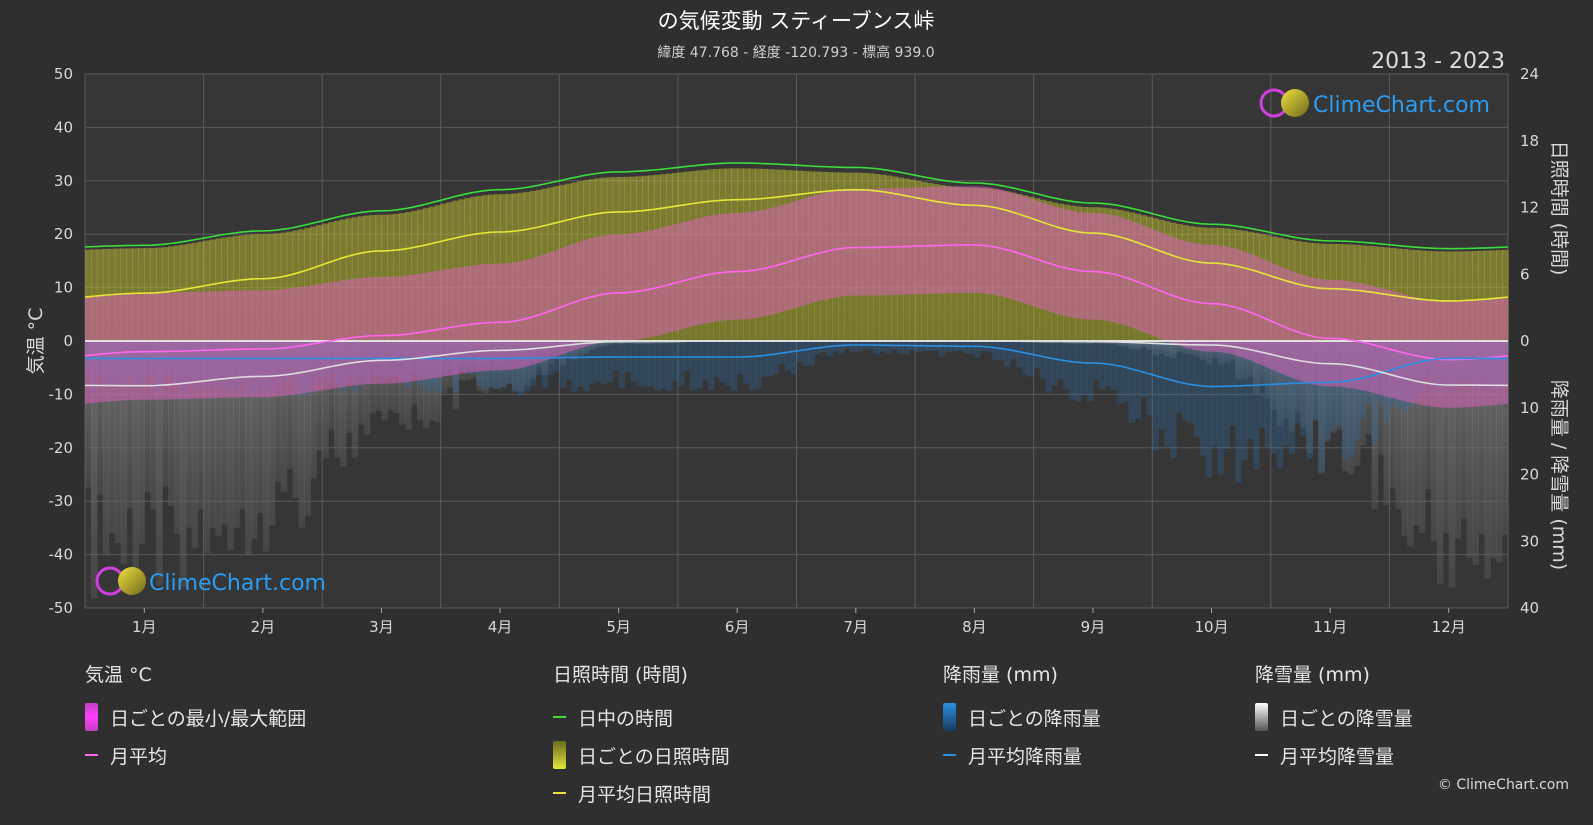 This screenshot has width=1593, height=825. I want to click on x-tick-label: 4月, so click(500, 627).